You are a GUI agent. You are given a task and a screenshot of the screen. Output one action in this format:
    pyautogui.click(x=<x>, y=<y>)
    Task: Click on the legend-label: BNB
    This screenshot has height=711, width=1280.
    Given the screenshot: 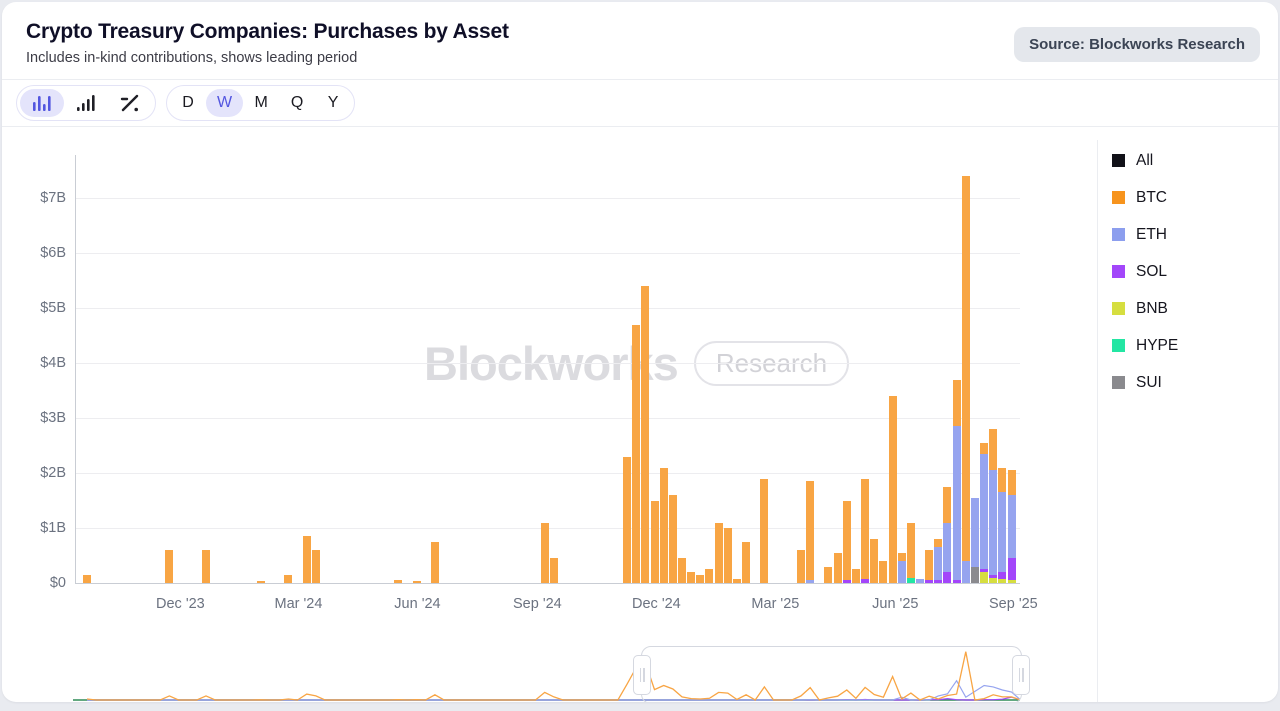 What is the action you would take?
    pyautogui.click(x=1152, y=308)
    